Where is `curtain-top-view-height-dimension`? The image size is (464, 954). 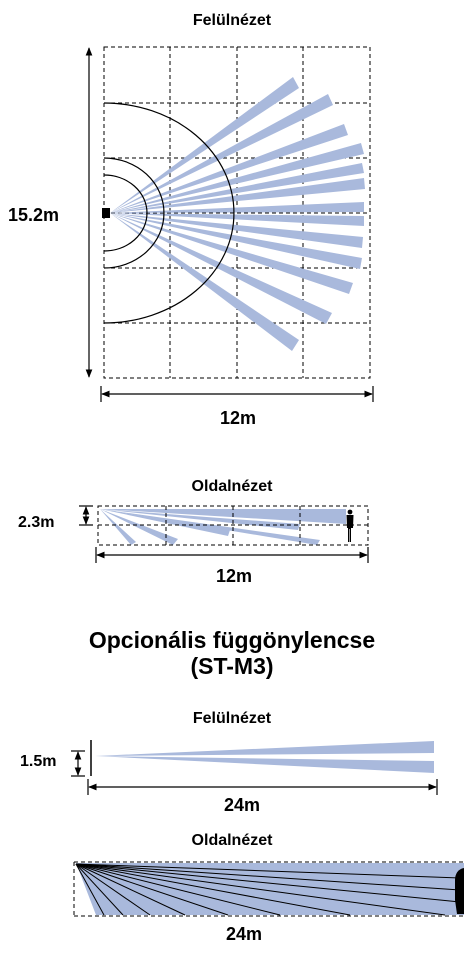 curtain-top-view-height-dimension is located at coordinates (78, 763).